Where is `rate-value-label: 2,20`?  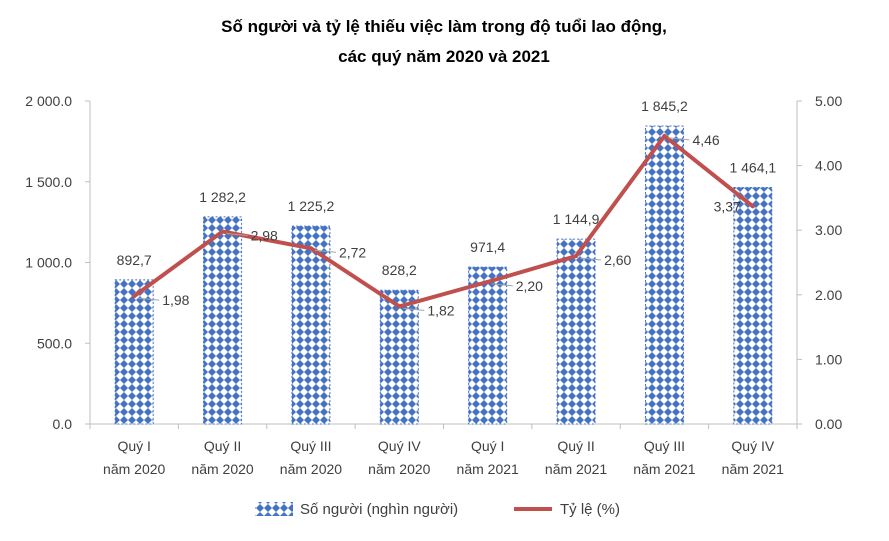 rate-value-label: 2,20 is located at coordinates (529, 286).